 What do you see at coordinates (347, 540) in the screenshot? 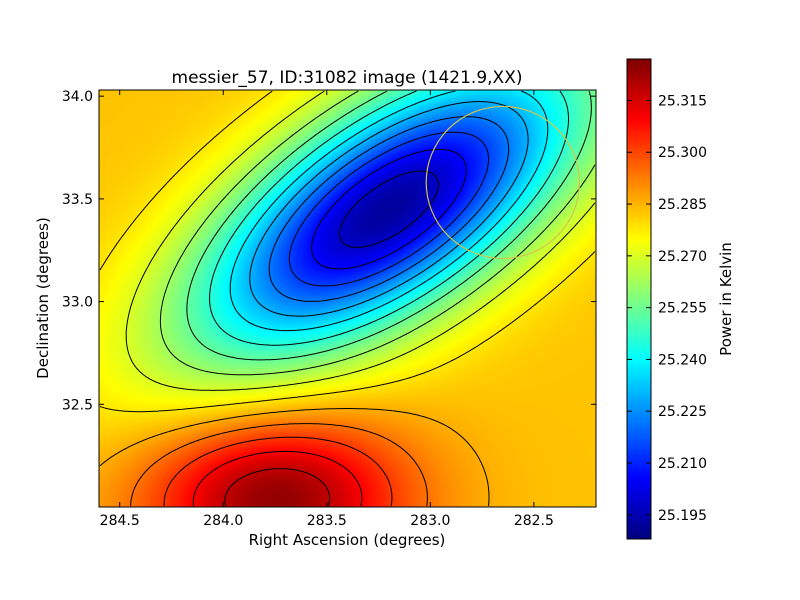
I see `x-axis-label: Right Ascension (degrees)` at bounding box center [347, 540].